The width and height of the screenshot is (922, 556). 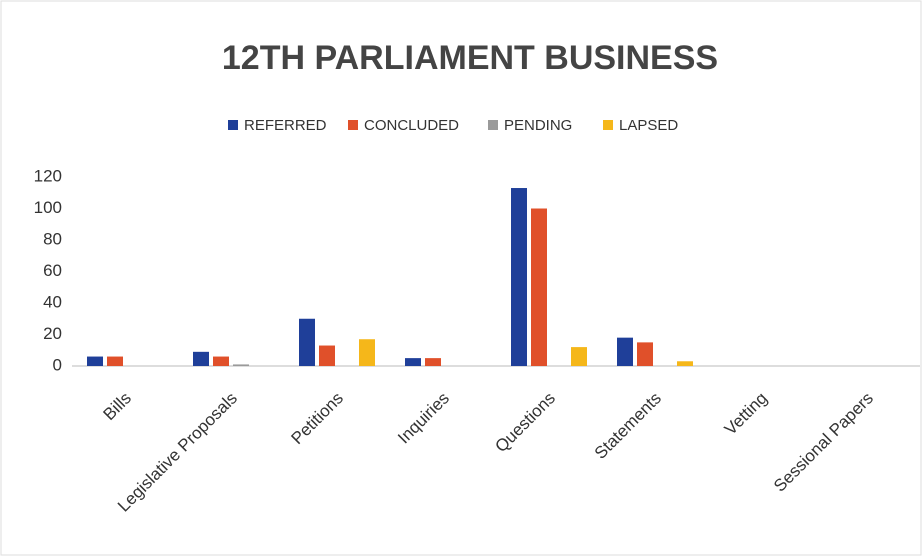 What do you see at coordinates (52, 238) in the screenshot?
I see `y-tick-label: 80` at bounding box center [52, 238].